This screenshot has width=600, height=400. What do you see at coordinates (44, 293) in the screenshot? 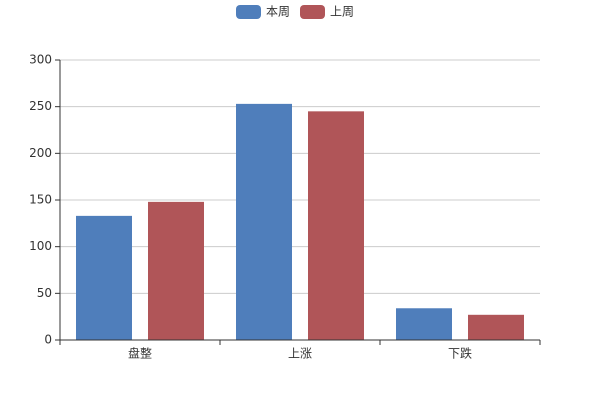
I see `y-tick-label: 50` at bounding box center [44, 293].